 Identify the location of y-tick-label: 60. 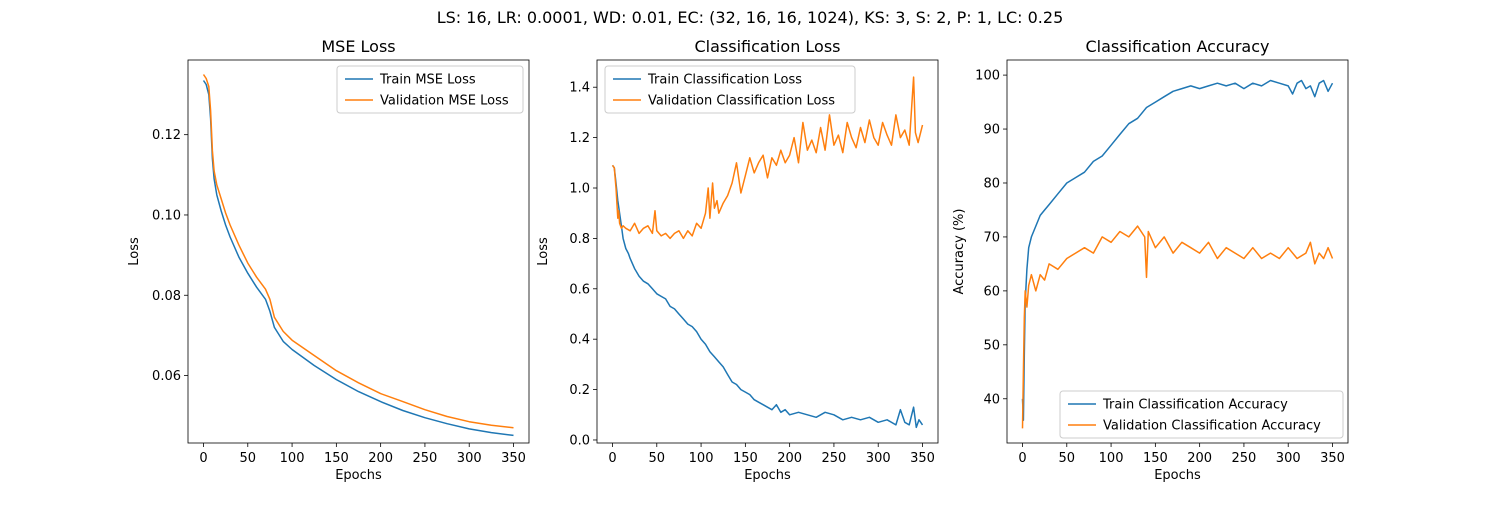
(991, 291).